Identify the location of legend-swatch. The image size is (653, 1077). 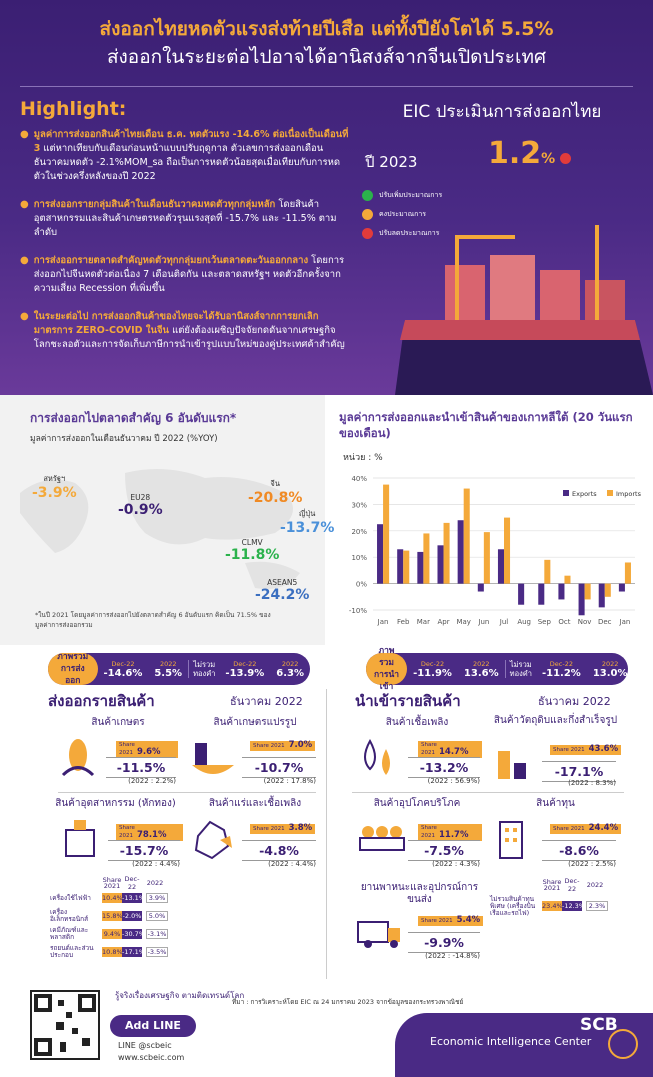
(566, 493).